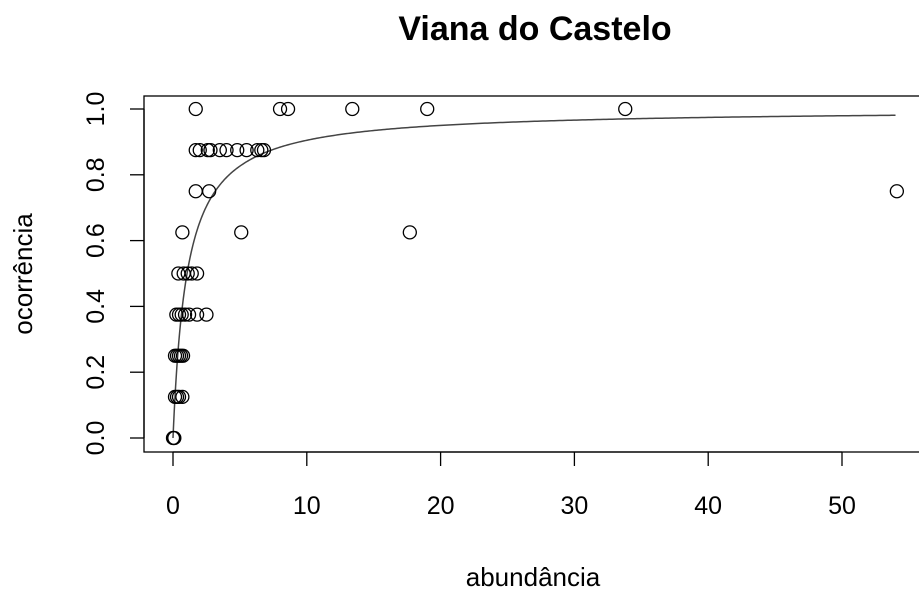 The width and height of the screenshot is (919, 595). What do you see at coordinates (708, 506) in the screenshot?
I see `x-tick-label: 40` at bounding box center [708, 506].